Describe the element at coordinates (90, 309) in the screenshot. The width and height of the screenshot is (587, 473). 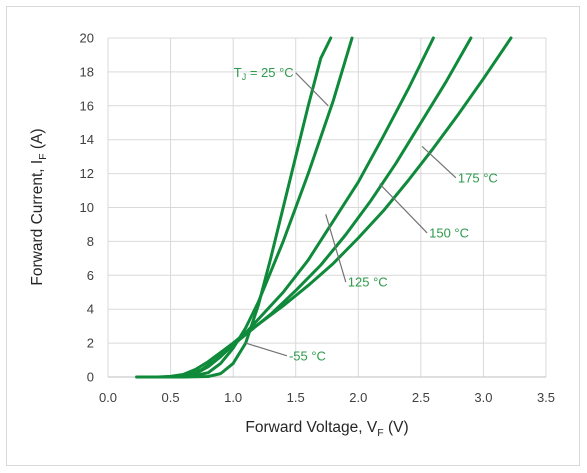
I see `y-tick-label: 4` at that location.